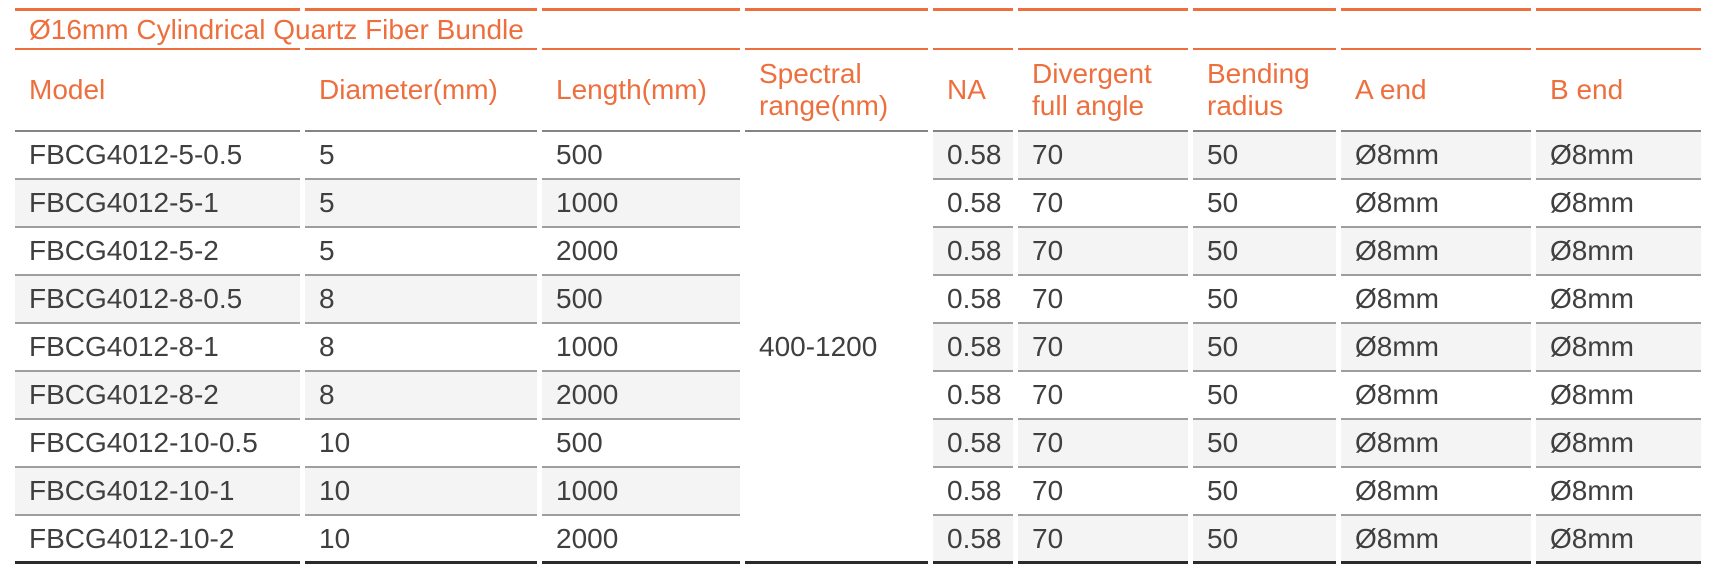 This screenshot has width=1716, height=582. I want to click on col-header-divergent-full-angle: Divergent full angle, so click(1103, 91).